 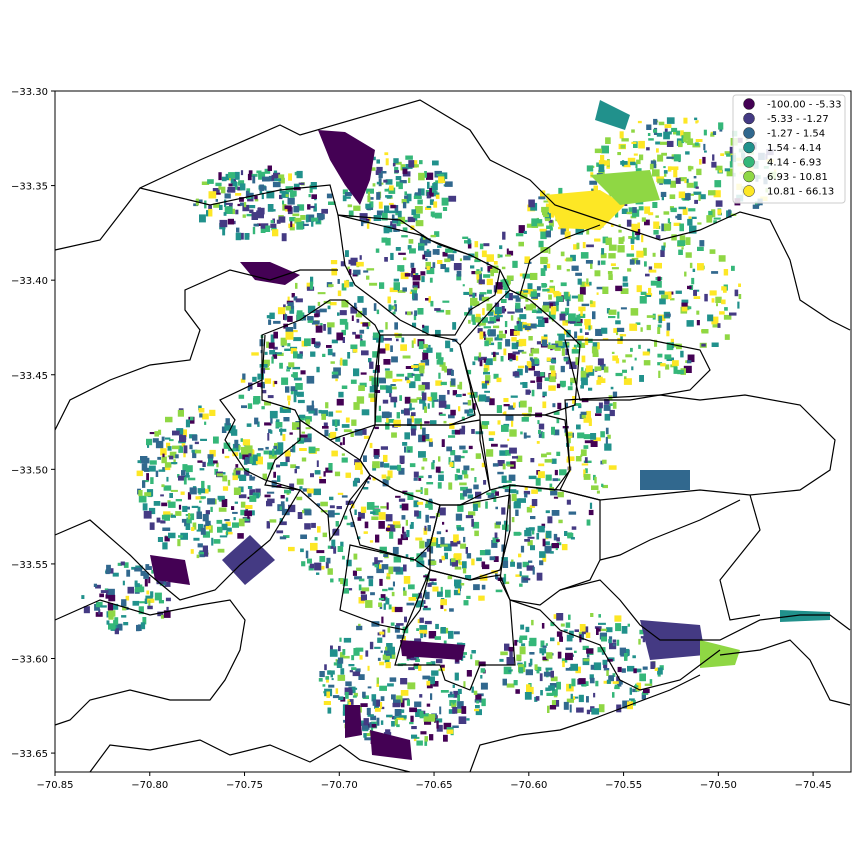 What do you see at coordinates (794, 163) in the screenshot?
I see `legend-label: 4.14 - 6.93` at bounding box center [794, 163].